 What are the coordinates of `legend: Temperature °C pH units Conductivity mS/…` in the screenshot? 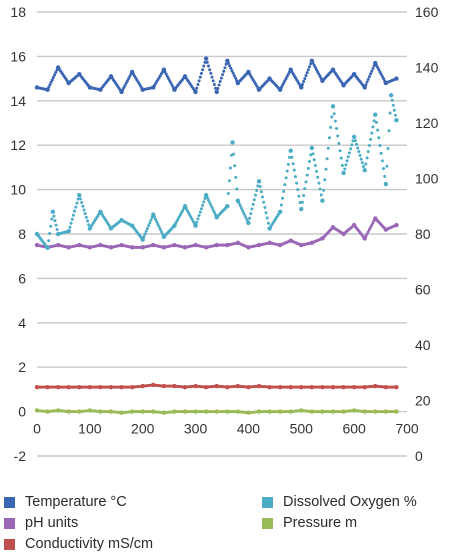 It's located at (226, 523).